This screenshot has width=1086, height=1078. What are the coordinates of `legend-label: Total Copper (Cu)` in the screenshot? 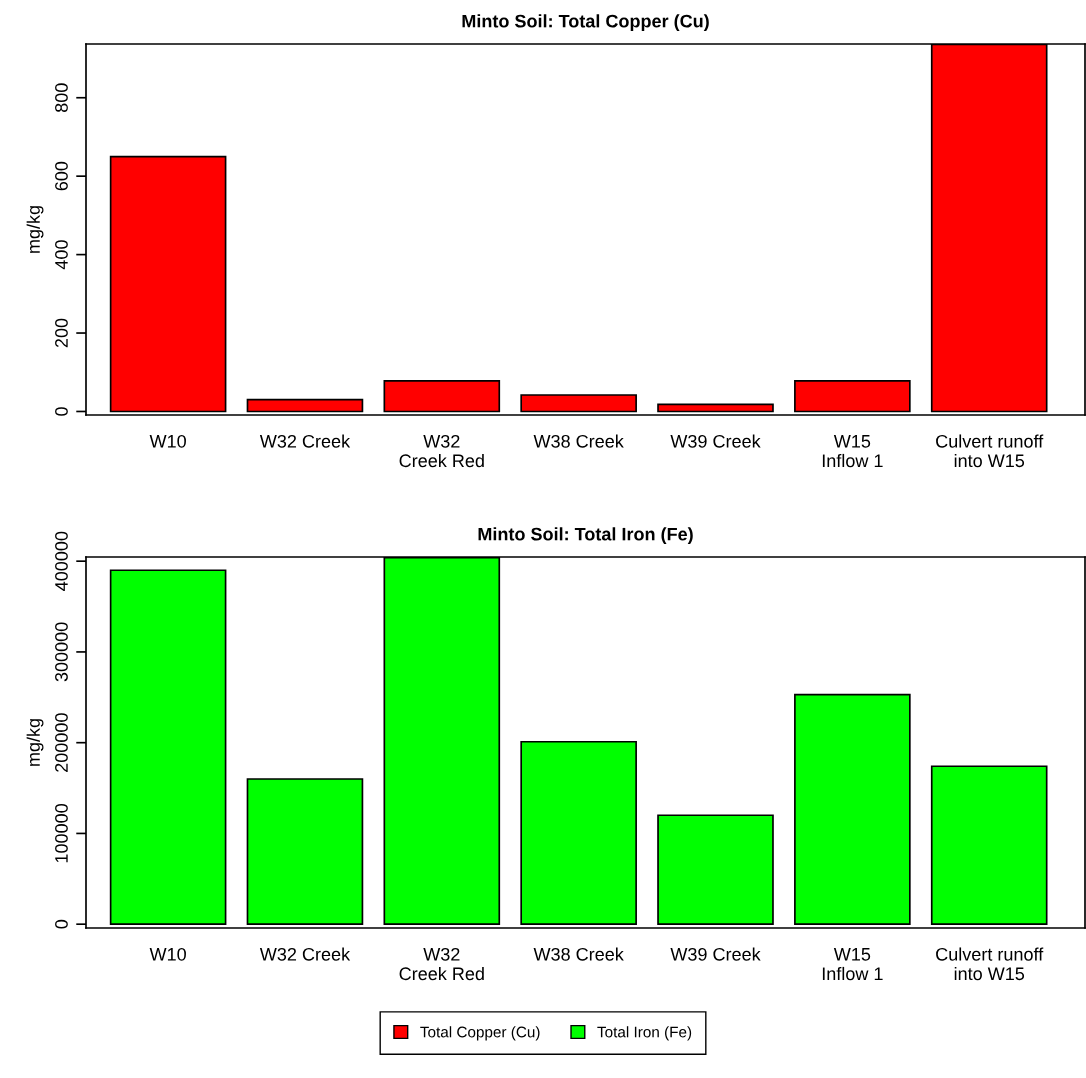 It's located at (480, 1033).